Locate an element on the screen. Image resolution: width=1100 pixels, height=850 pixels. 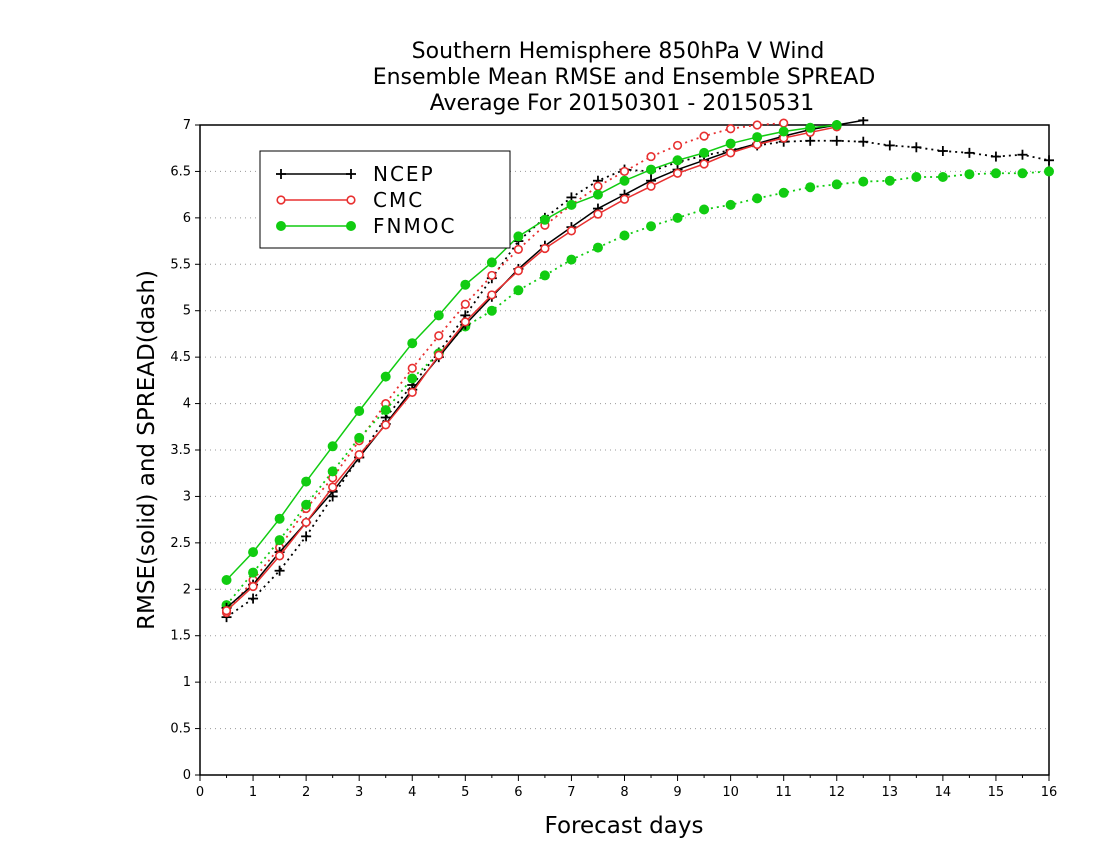
legend-item-cmc: CMC is located at coordinates (350, 200).